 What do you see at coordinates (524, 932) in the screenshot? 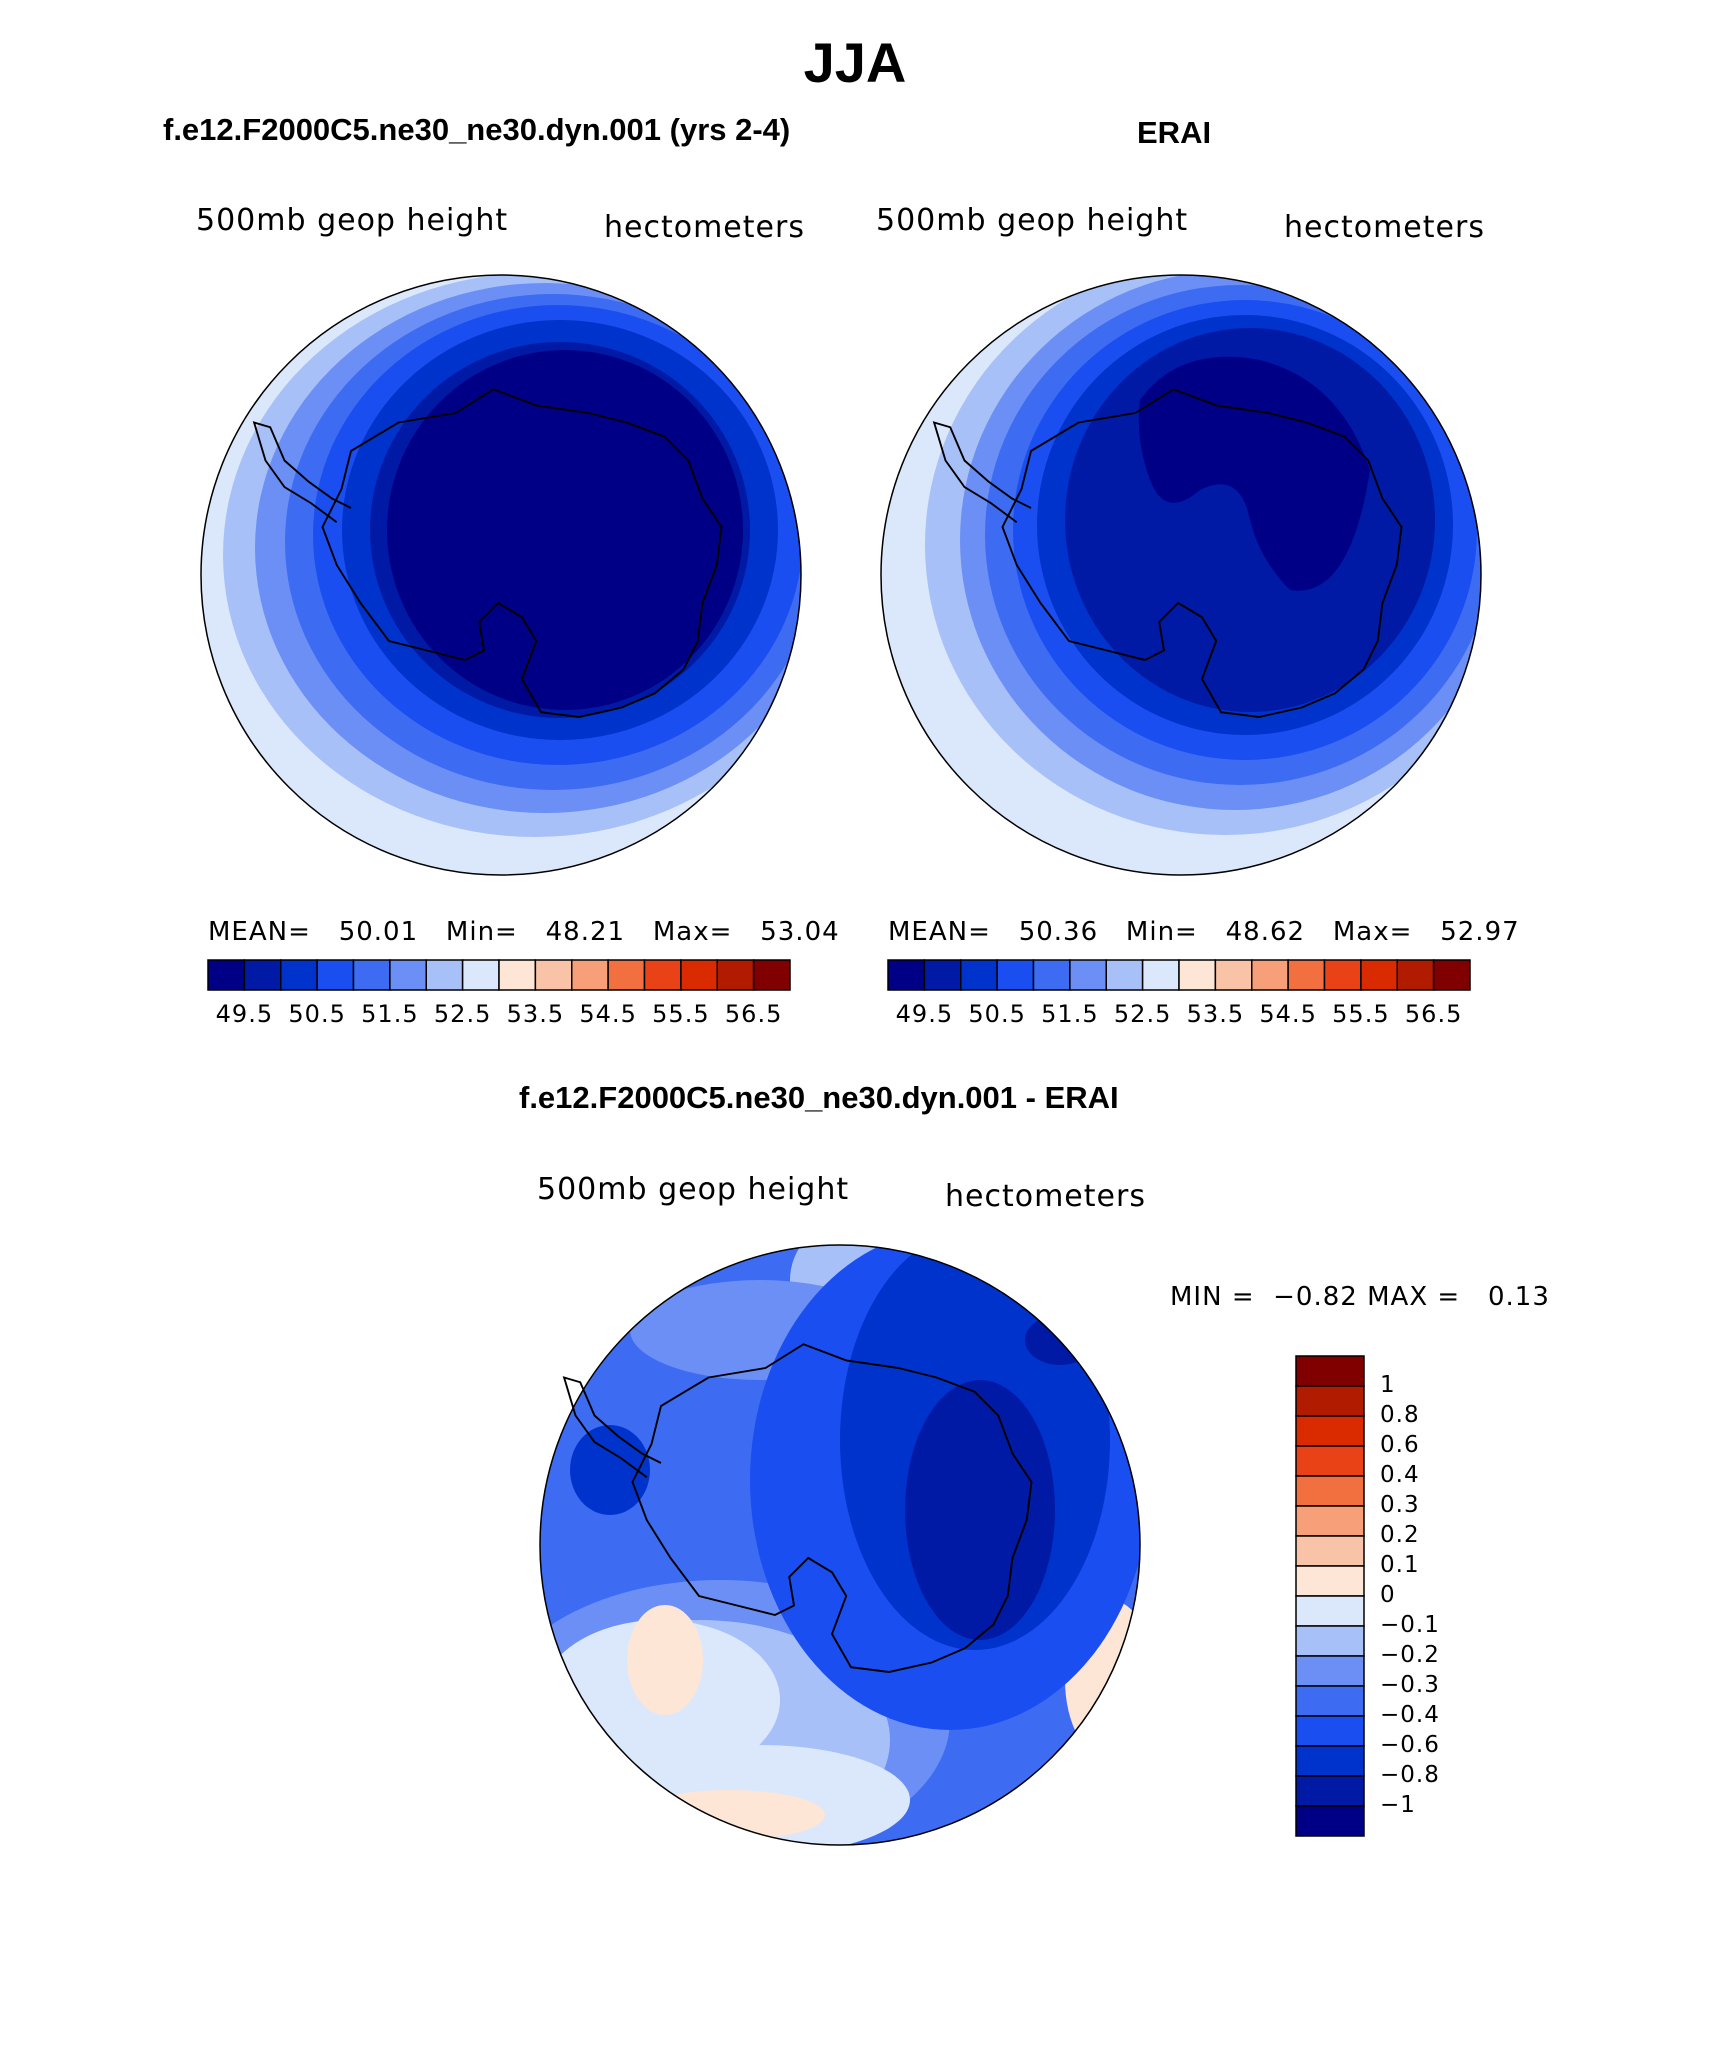
I see `stats-model: MEAN= 50.01 Min= 48.21 Max= 53.04` at bounding box center [524, 932].